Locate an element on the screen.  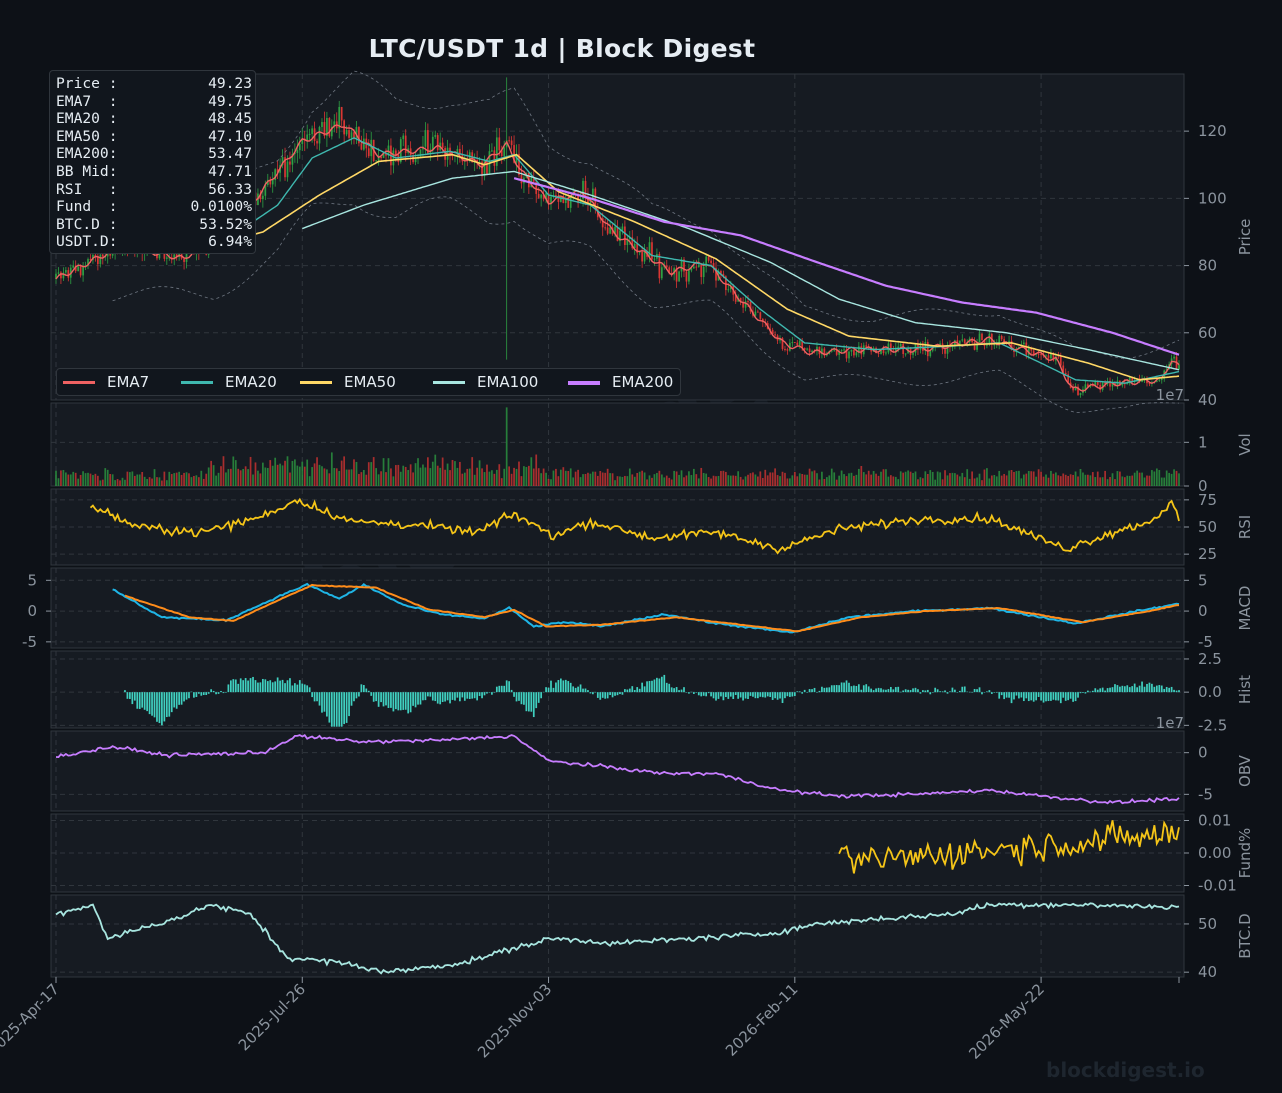
chart-title: LTC/USDT 1d | Block Digest is located at coordinates (562, 48).